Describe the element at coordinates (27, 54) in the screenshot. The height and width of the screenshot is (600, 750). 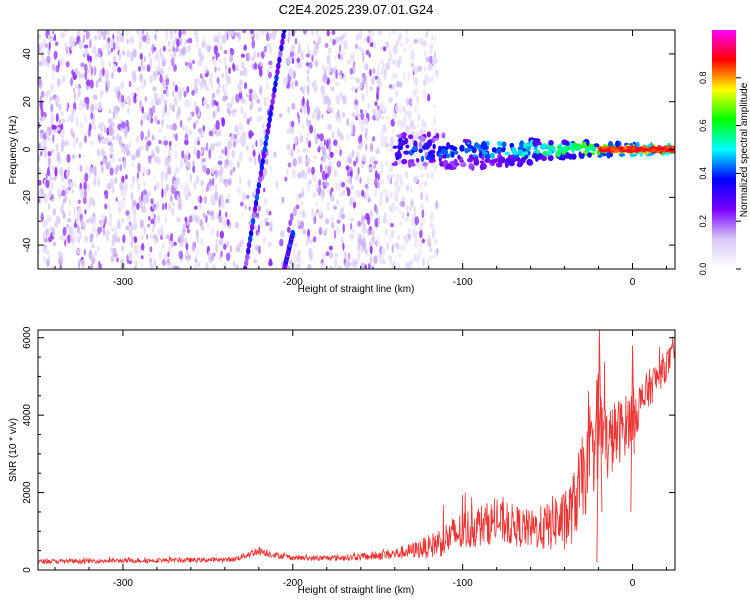
I see `y-tick-label: 40` at that location.